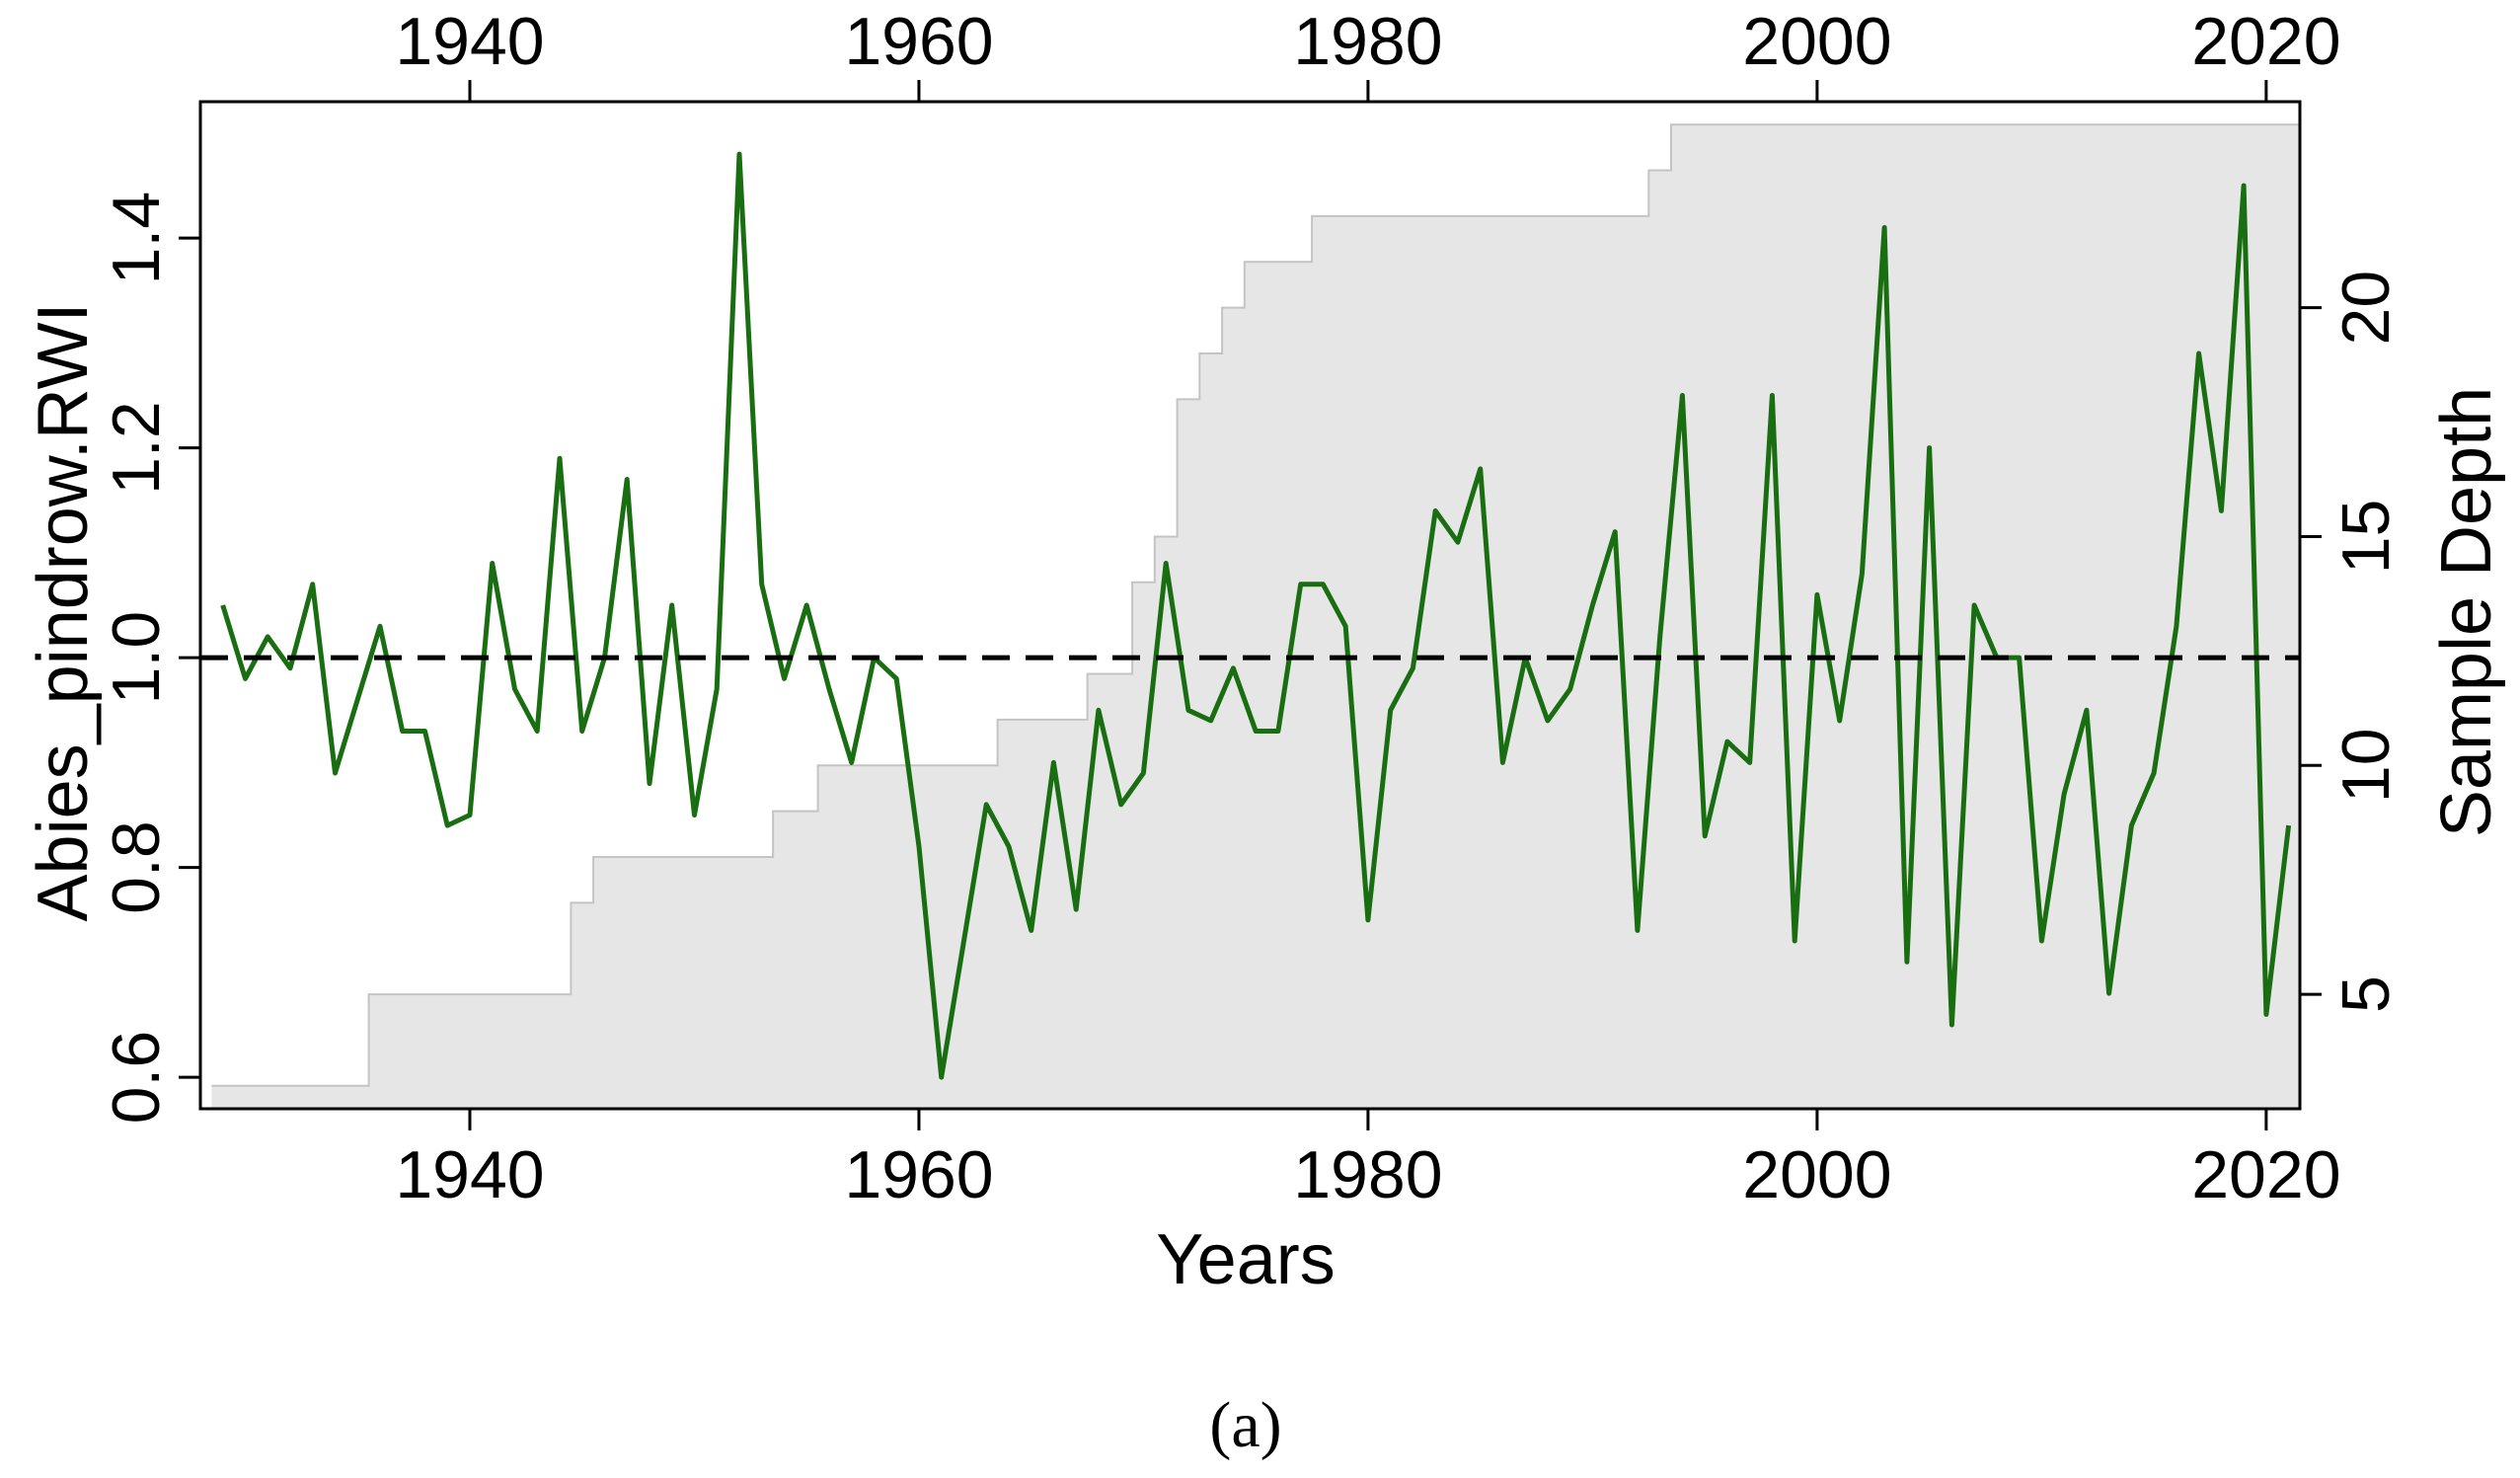 The height and width of the screenshot is (1478, 2520). Describe the element at coordinates (918, 41) in the screenshot. I see `x-tick-label-top: 1960` at that location.